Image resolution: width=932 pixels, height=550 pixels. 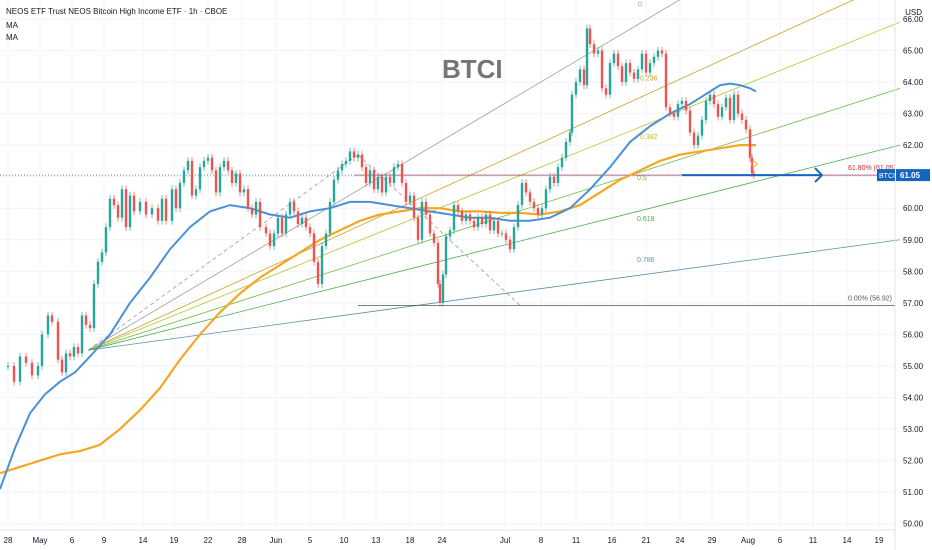 What do you see at coordinates (143, 540) in the screenshot?
I see `x-tick-label: 14` at bounding box center [143, 540].